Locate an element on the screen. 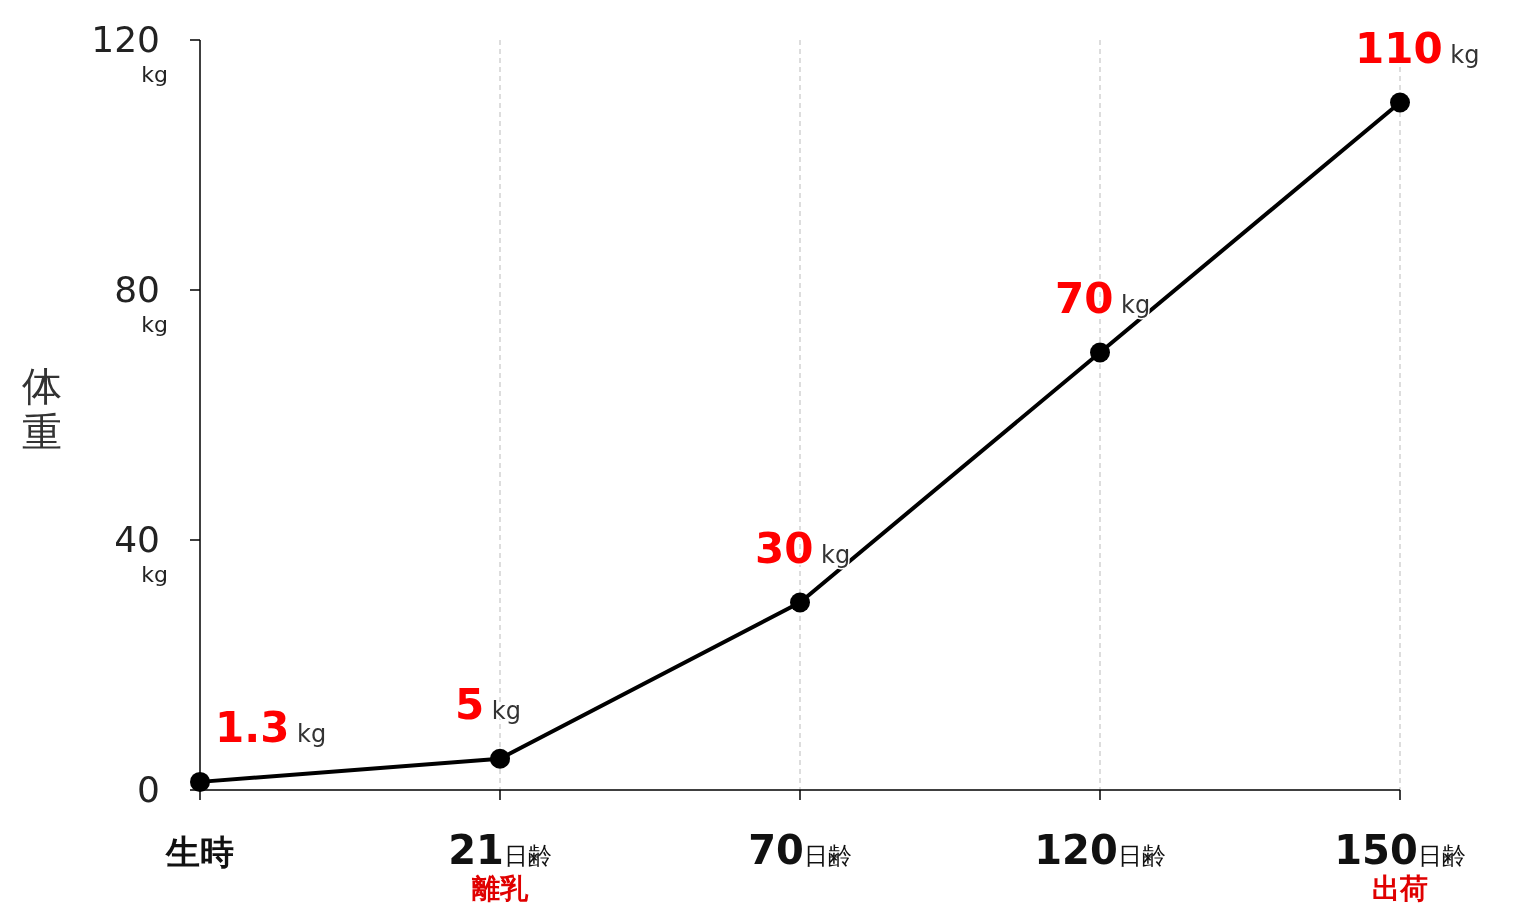 The width and height of the screenshot is (1540, 918). x-tick-label: 21日齢離乳 is located at coordinates (500, 866).